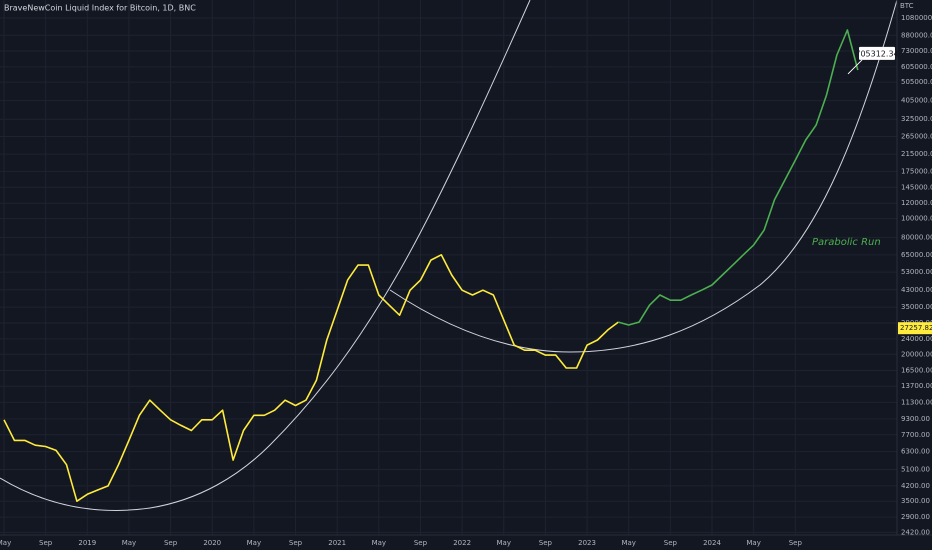 This screenshot has width=932, height=550. Describe the element at coordinates (916, 219) in the screenshot. I see `y-tick-label: 100000.00` at that location.